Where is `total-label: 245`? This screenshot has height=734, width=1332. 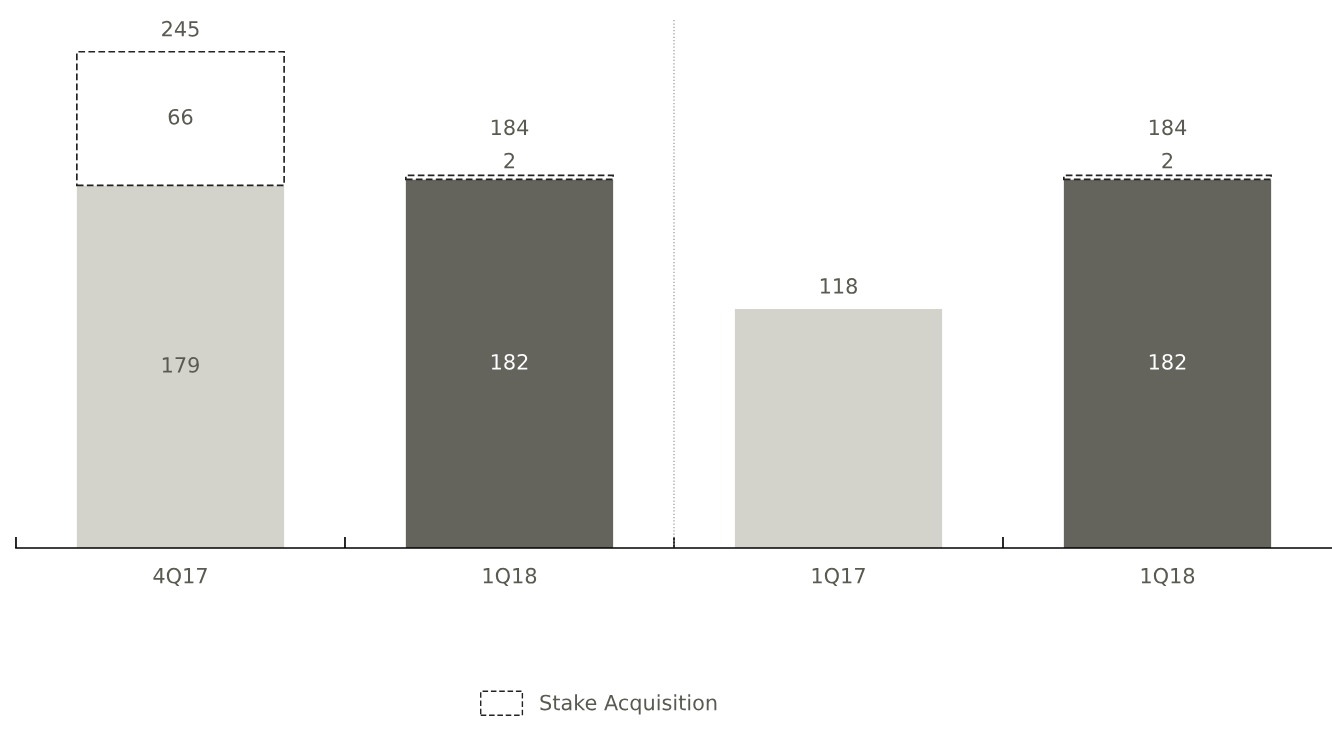 total-label: 245 is located at coordinates (180, 28).